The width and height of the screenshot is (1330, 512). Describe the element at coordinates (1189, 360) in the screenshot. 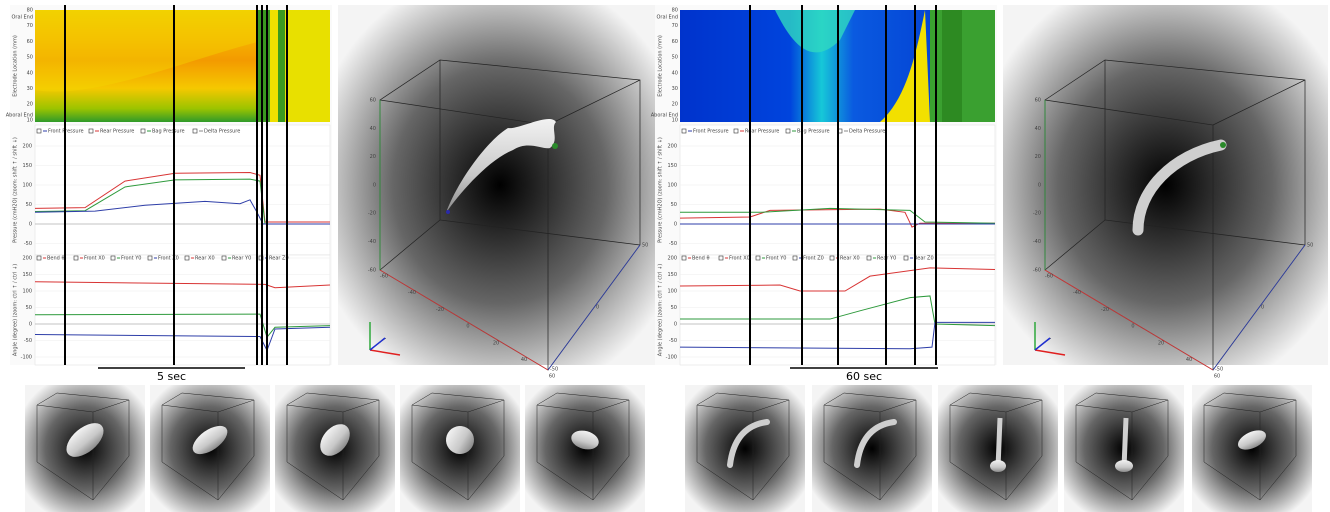

I see `x-tick-label: 40` at that location.